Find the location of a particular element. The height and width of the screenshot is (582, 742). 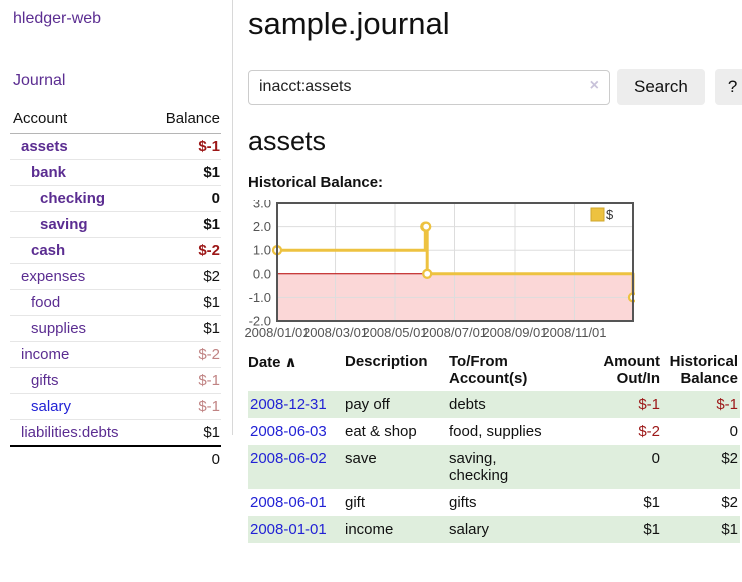

transaction-amount: 0 is located at coordinates (655, 458).